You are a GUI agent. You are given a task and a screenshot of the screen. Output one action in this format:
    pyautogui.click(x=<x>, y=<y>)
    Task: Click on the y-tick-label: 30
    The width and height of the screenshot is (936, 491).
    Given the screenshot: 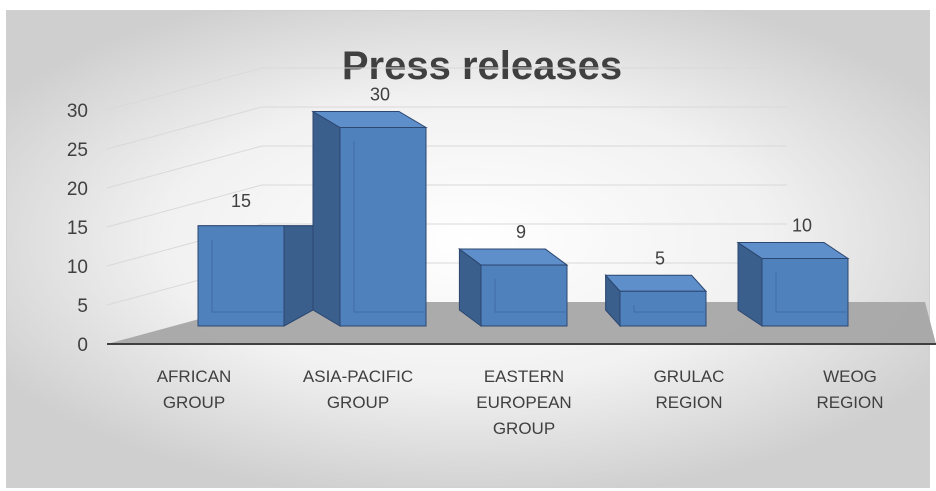 What is the action you would take?
    pyautogui.click(x=77, y=111)
    